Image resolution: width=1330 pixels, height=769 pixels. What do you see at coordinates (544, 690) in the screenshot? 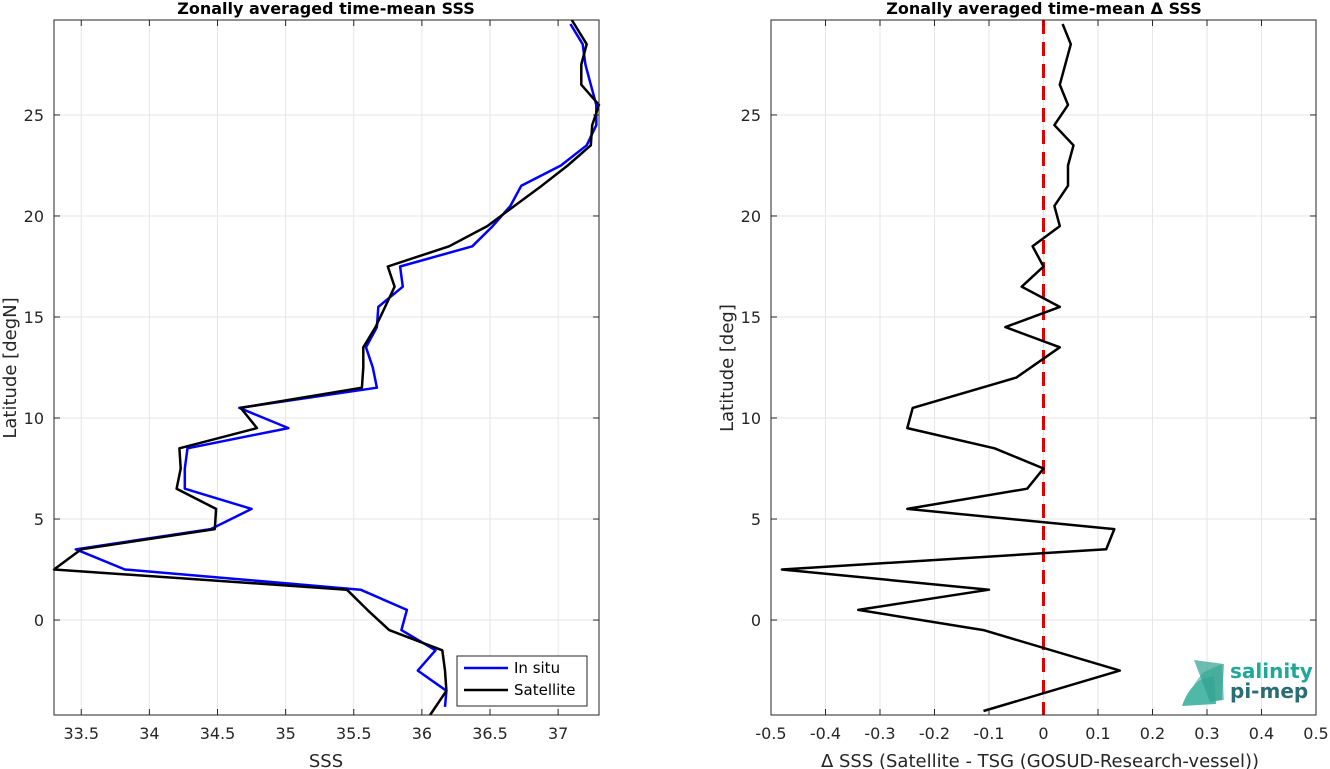
I see `legend-satellite-label: Satellite` at bounding box center [544, 690].